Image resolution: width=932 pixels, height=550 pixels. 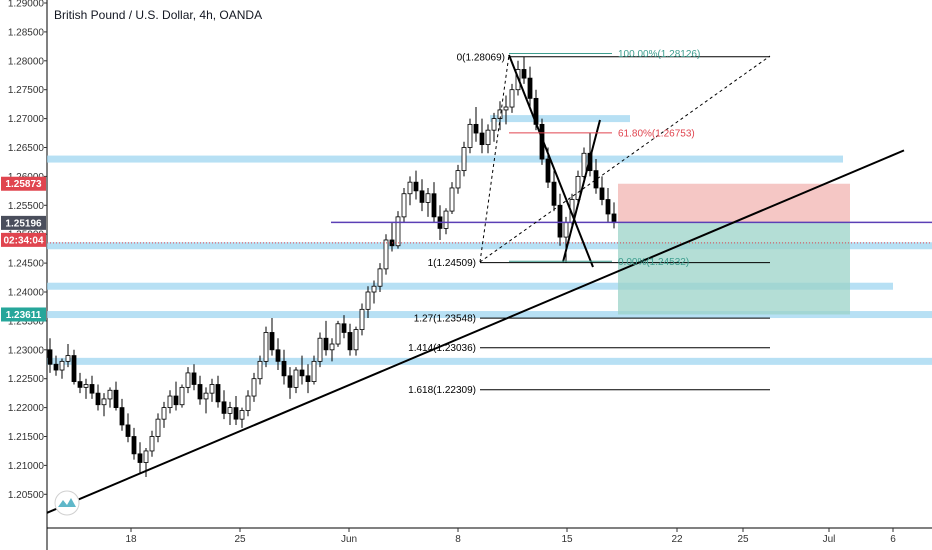 What do you see at coordinates (452, 263) in the screenshot?
I see `fib-level-label: 1(1.24509)` at bounding box center [452, 263].